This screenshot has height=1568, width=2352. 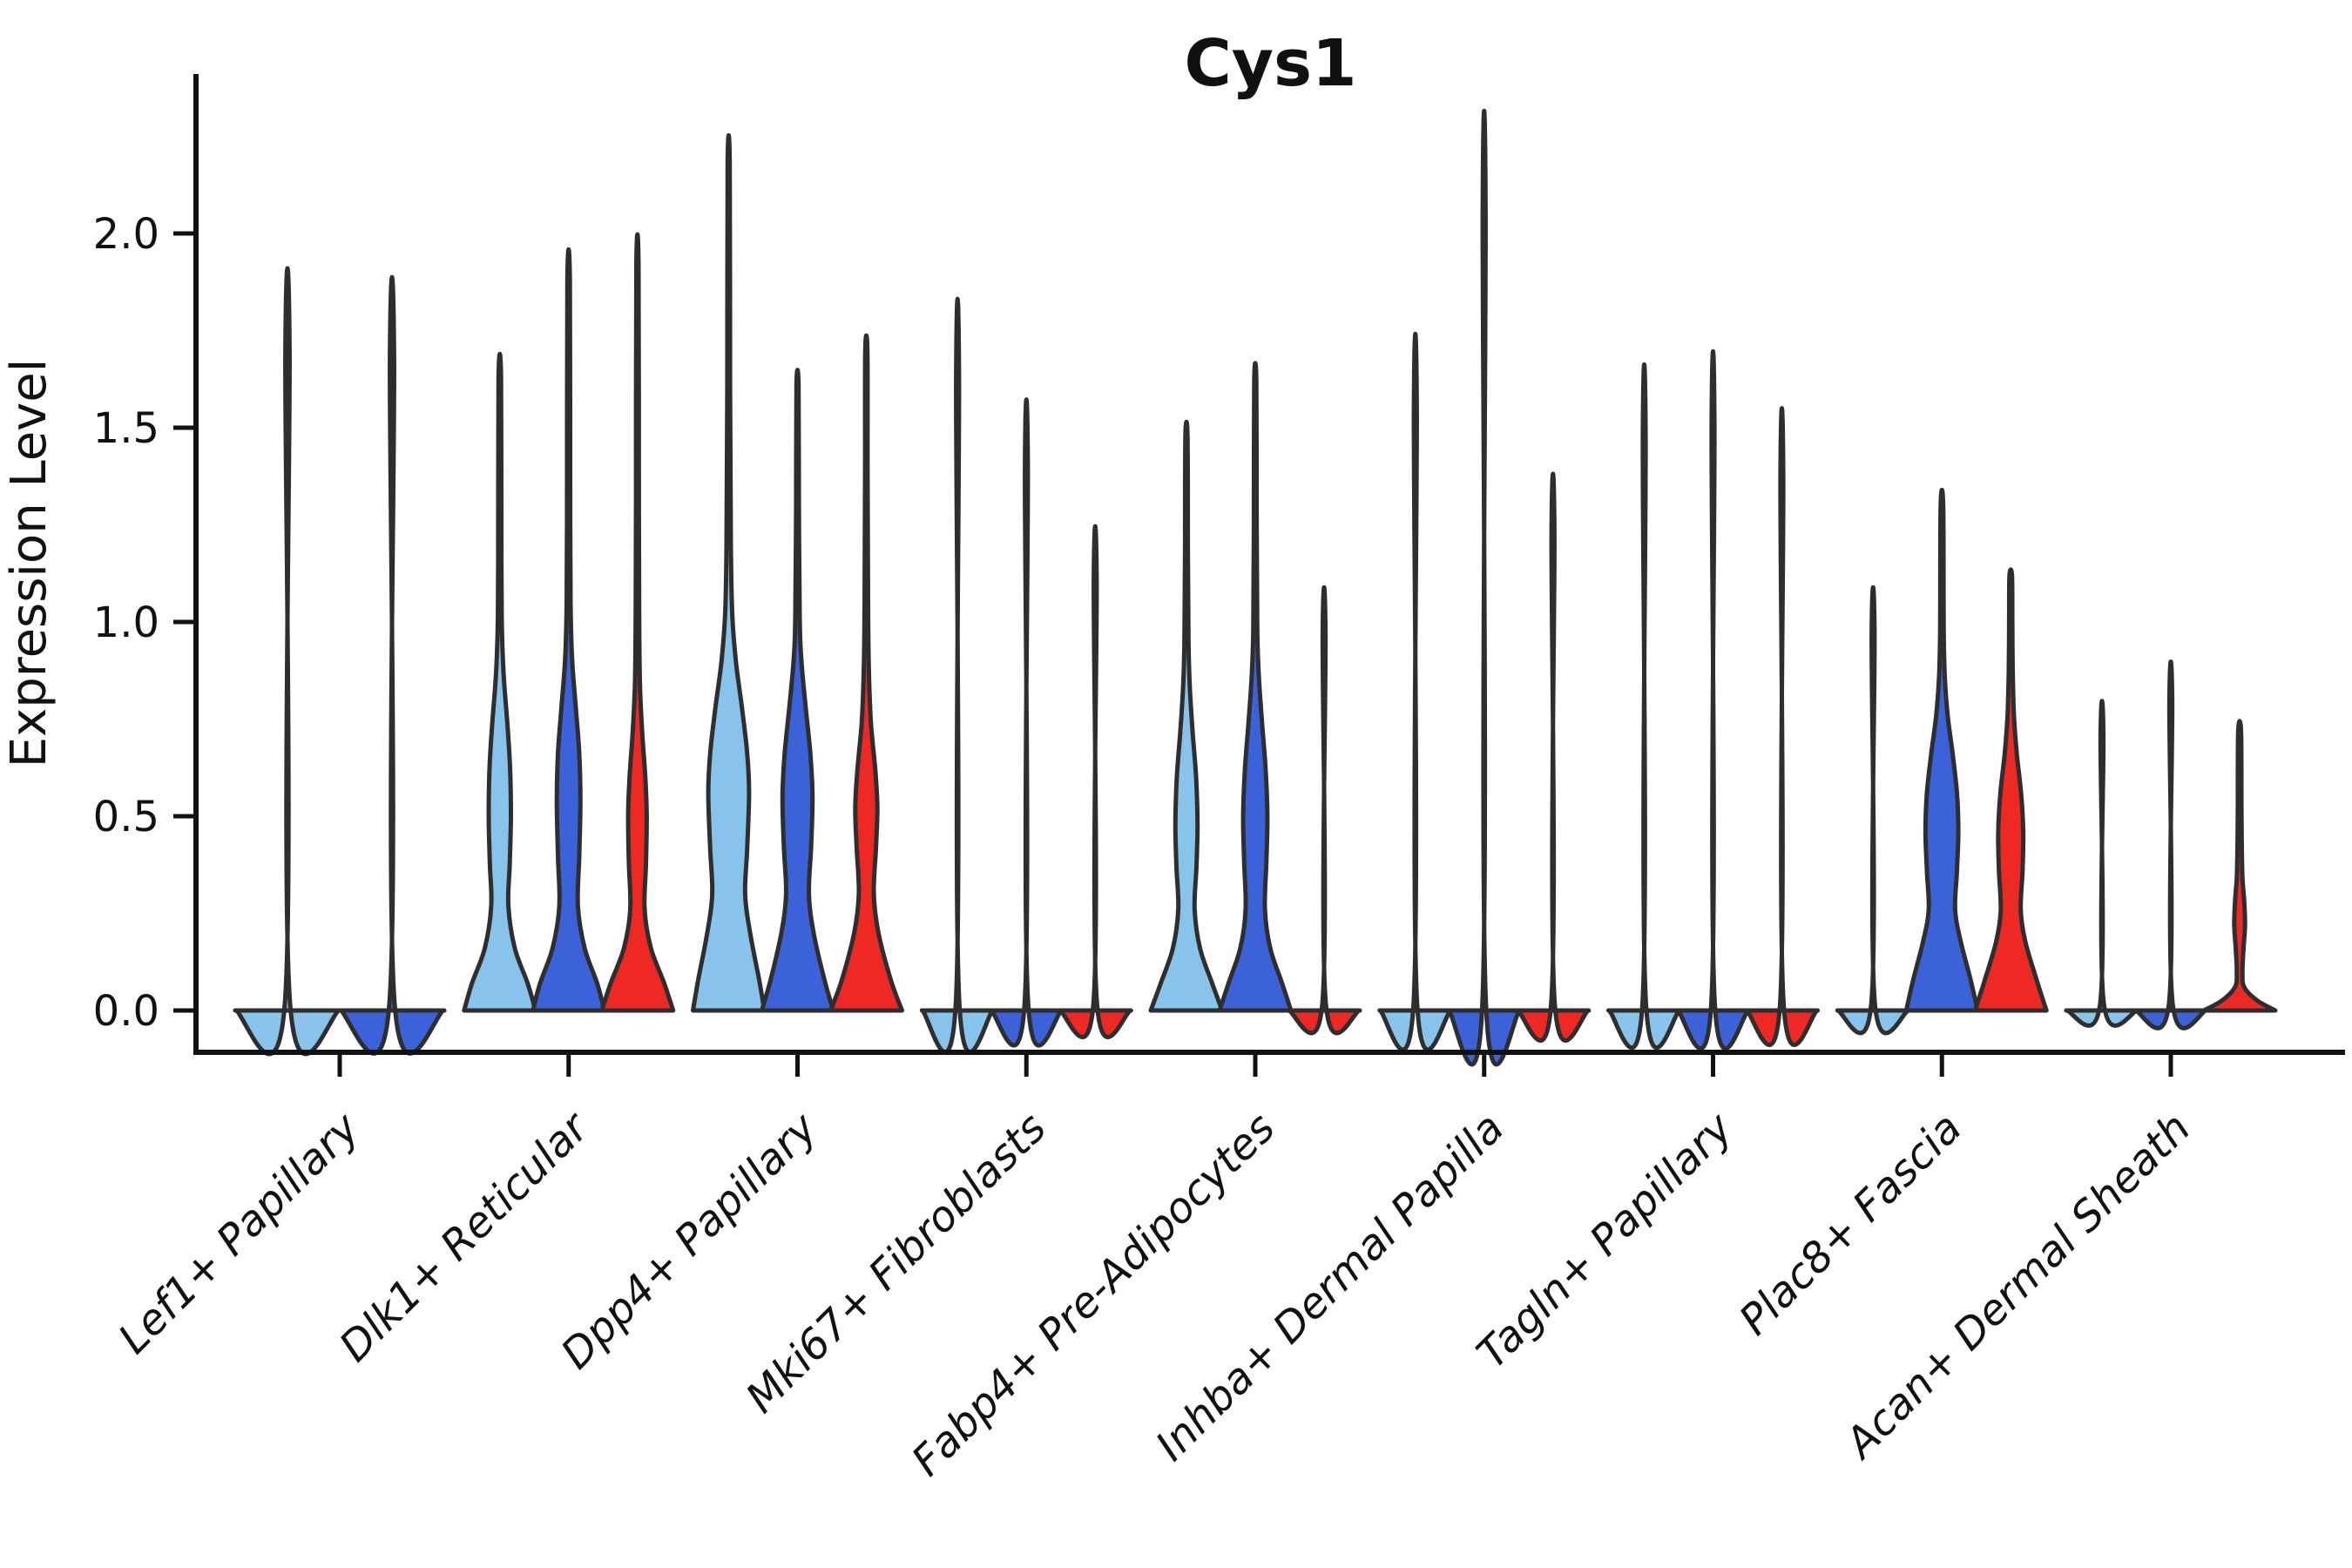 I want to click on violin-plac8-s1, so click(x=1941, y=750).